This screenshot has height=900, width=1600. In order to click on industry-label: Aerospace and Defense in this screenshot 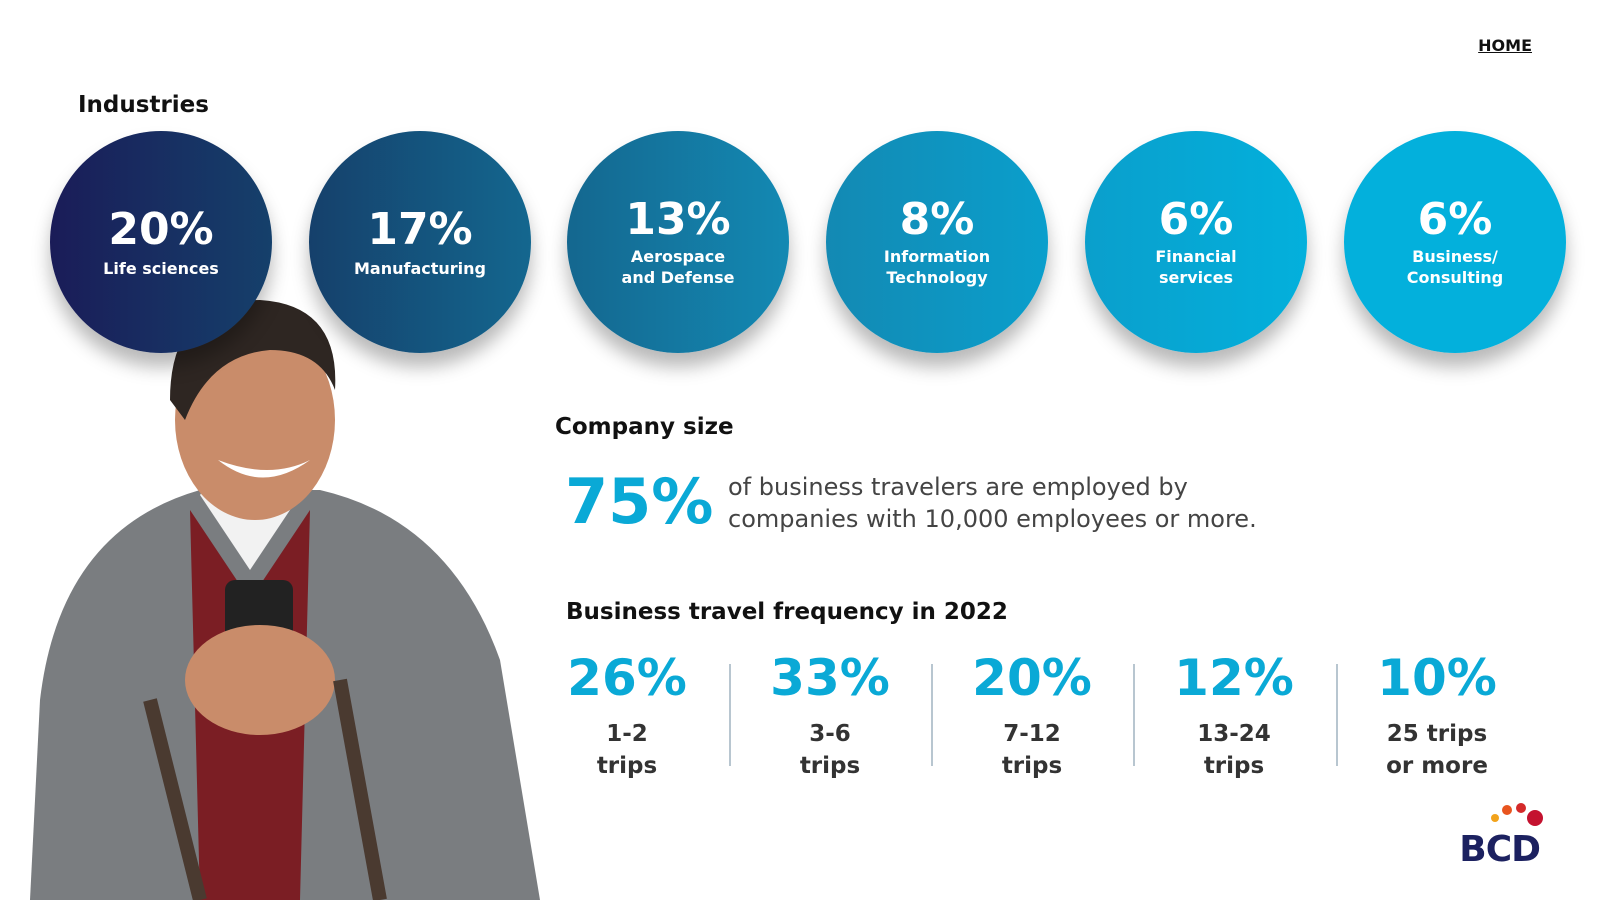, I will do `click(678, 267)`.